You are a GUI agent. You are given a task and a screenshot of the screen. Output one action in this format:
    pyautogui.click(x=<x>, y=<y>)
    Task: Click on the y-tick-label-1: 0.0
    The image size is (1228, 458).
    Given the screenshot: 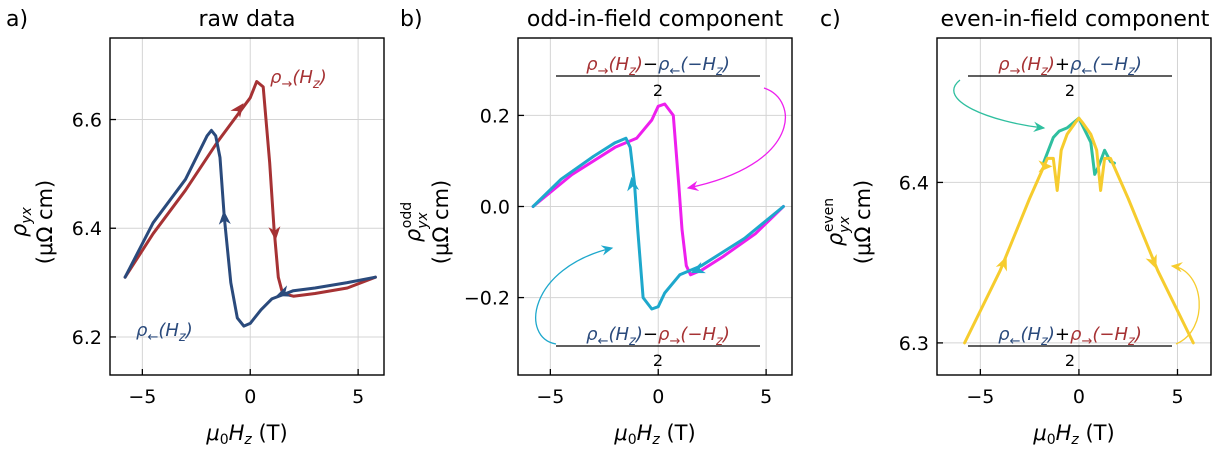 What is the action you would take?
    pyautogui.click(x=495, y=208)
    